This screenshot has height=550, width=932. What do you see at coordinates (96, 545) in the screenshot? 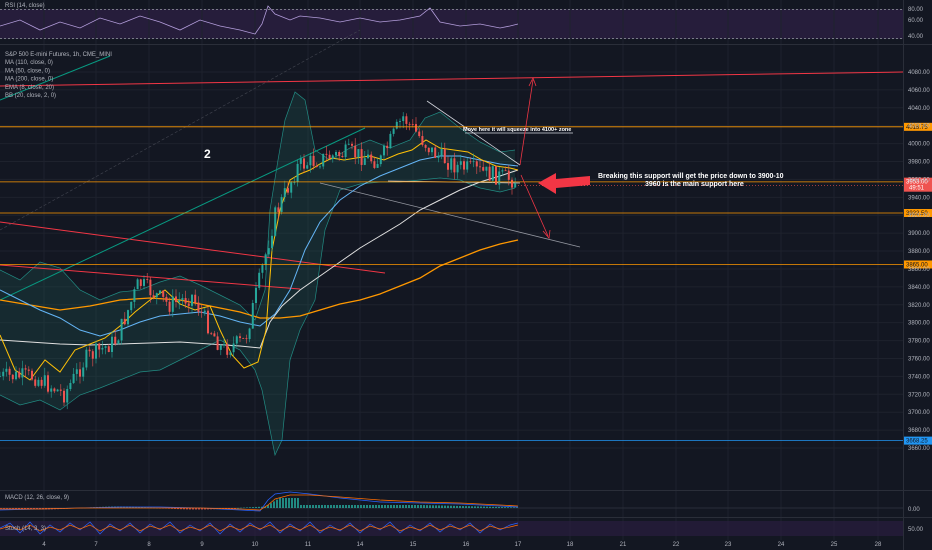
I see `time-tick-label: 7` at bounding box center [96, 545].